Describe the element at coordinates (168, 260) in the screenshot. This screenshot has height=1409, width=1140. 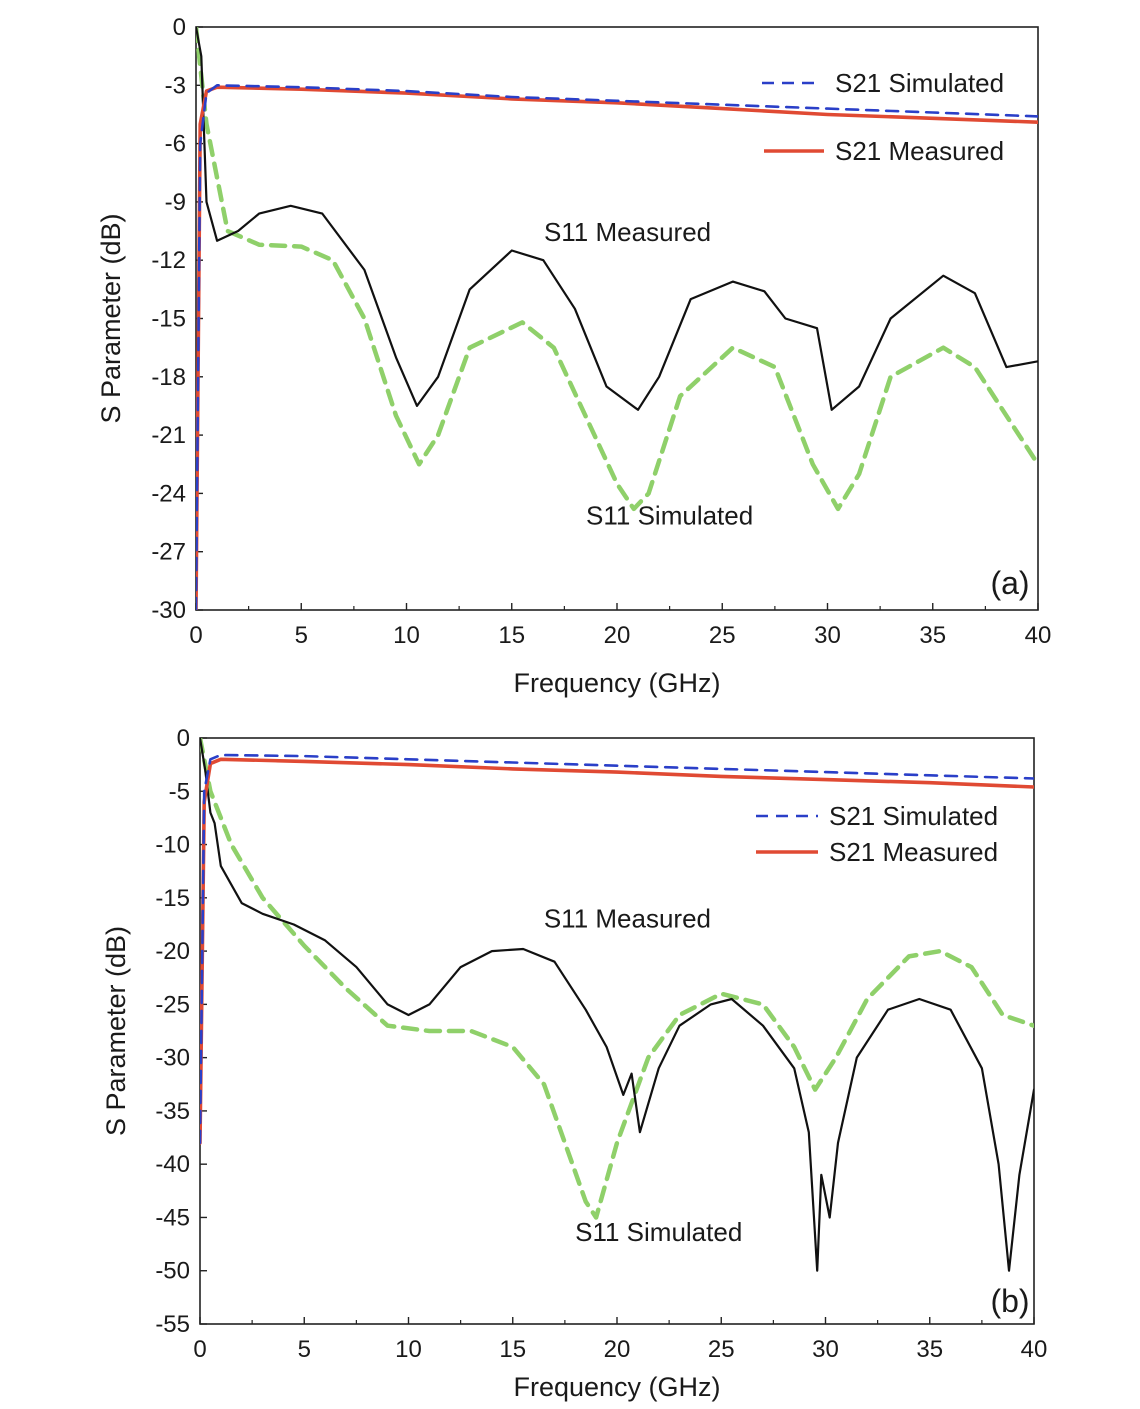
I see `y-tick-label: -12` at that location.